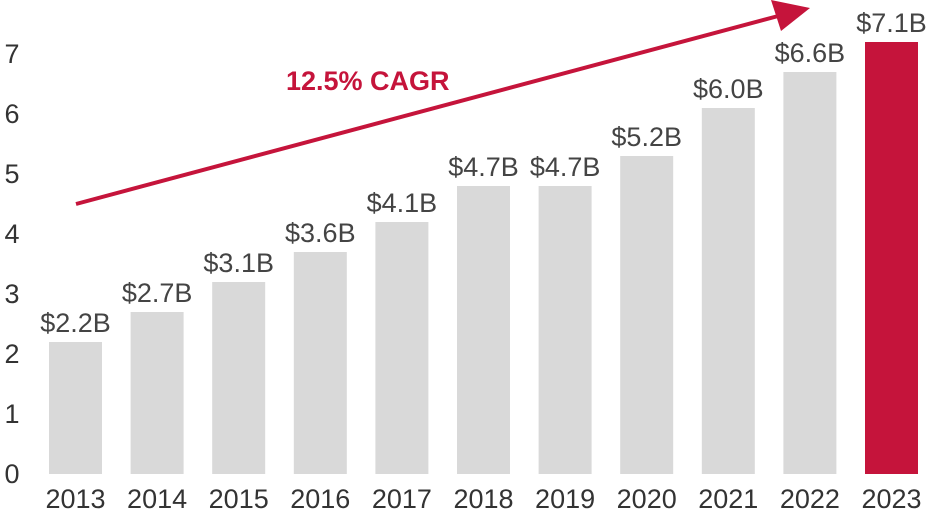 This screenshot has width=933, height=520. What do you see at coordinates (75, 408) in the screenshot?
I see `bar-2013` at bounding box center [75, 408].